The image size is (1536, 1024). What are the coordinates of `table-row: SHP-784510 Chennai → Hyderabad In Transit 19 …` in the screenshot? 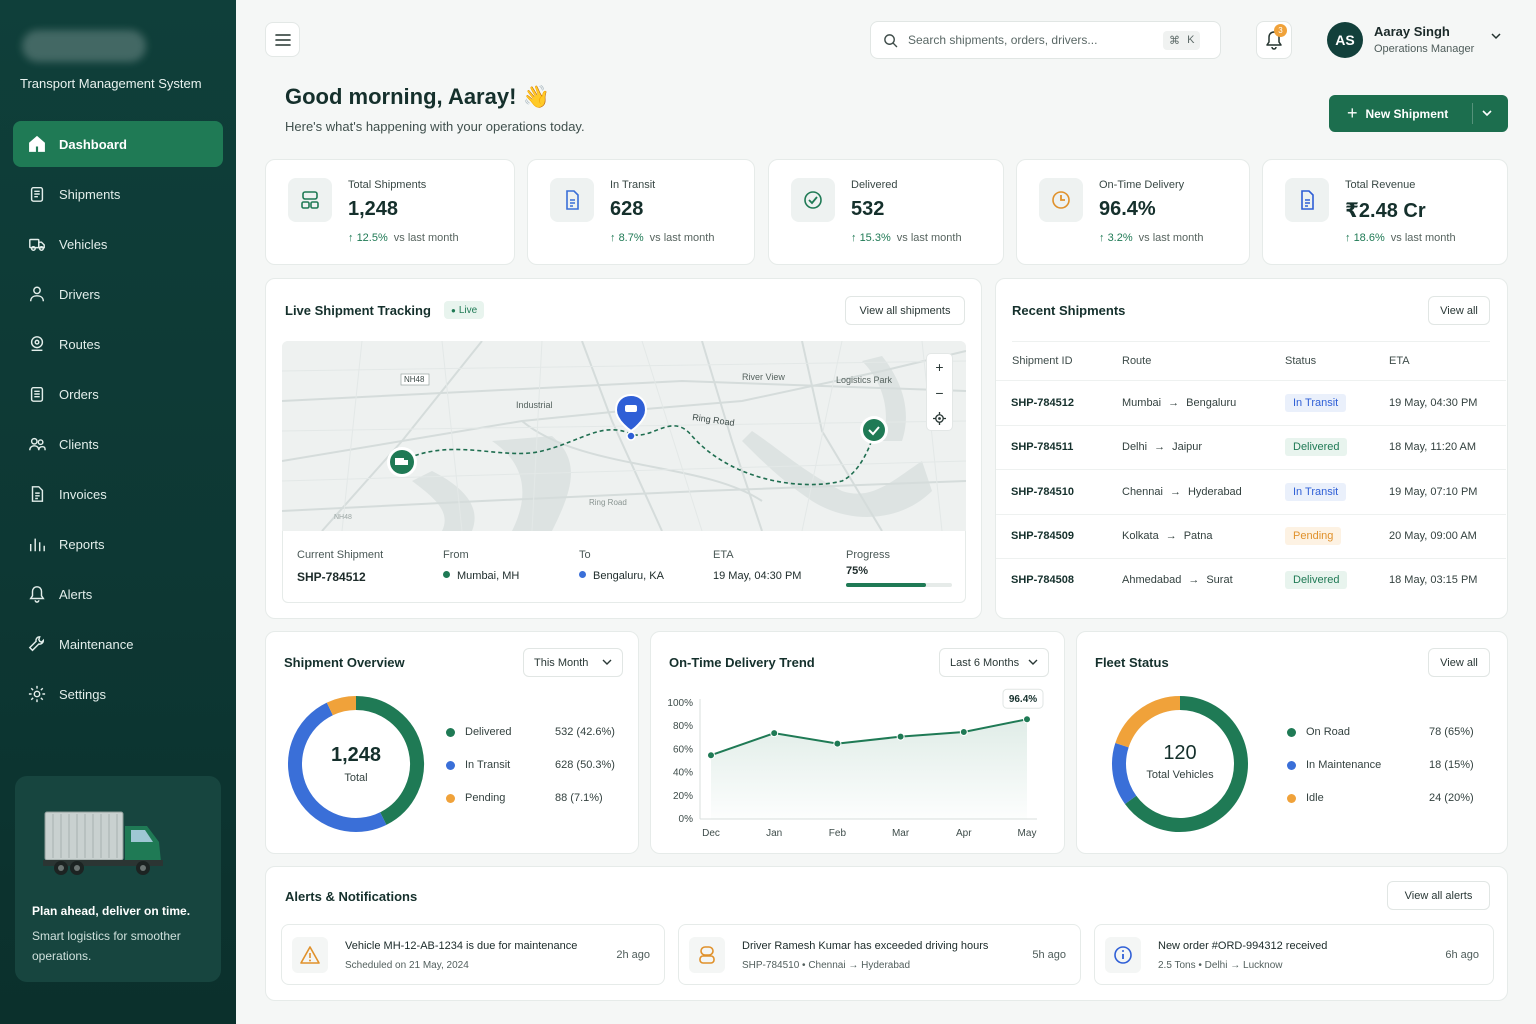 It's located at (1251, 492).